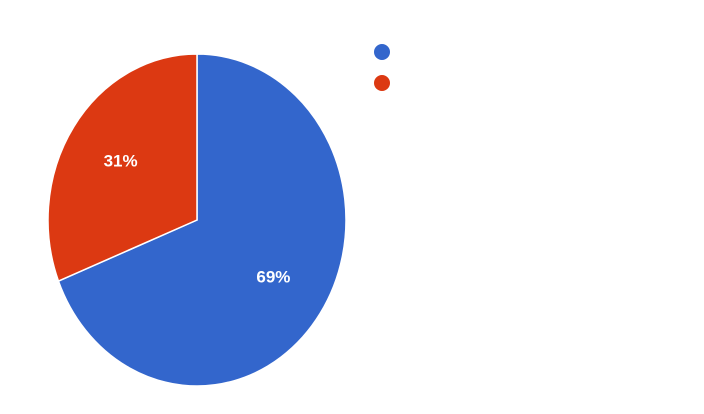 The width and height of the screenshot is (704, 414). What do you see at coordinates (273, 276) in the screenshot?
I see `pie-slice-label-1: 69%` at bounding box center [273, 276].